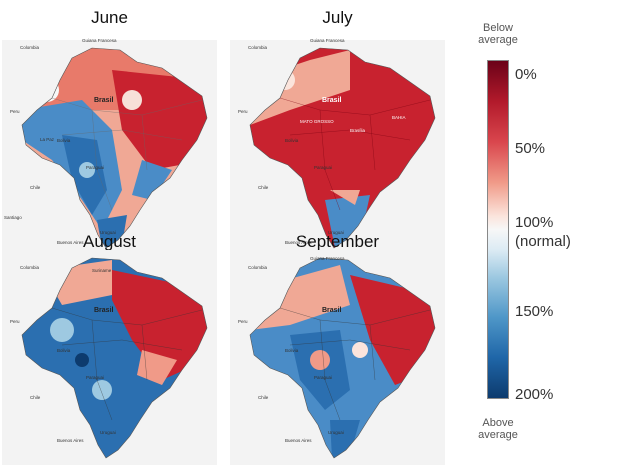 The height and width of the screenshot is (465, 639). Describe the element at coordinates (498, 429) in the screenshot. I see `legend-bottom-label: Above average` at that location.